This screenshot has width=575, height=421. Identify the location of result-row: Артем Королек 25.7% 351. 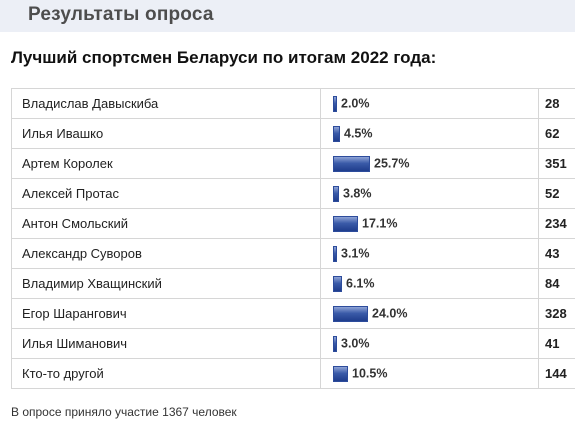
(293, 163).